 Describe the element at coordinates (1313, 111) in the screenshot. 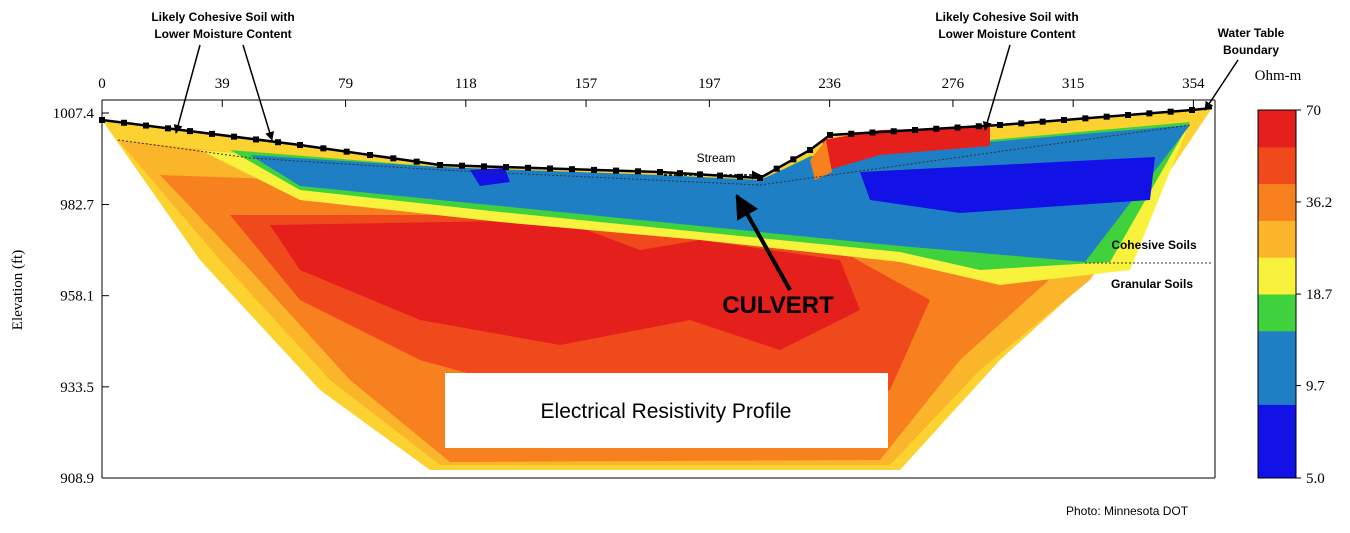

I see `colorbar-tick-label: 70` at that location.